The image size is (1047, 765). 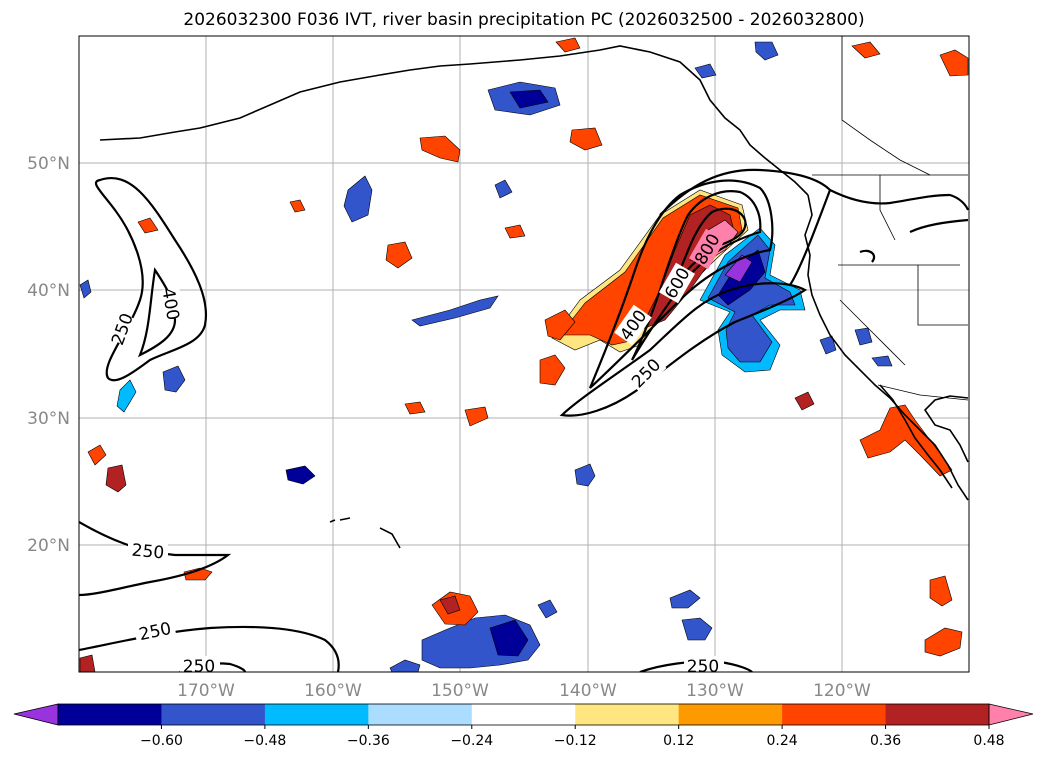 I want to click on north-america-coastline, so click(x=886, y=347).